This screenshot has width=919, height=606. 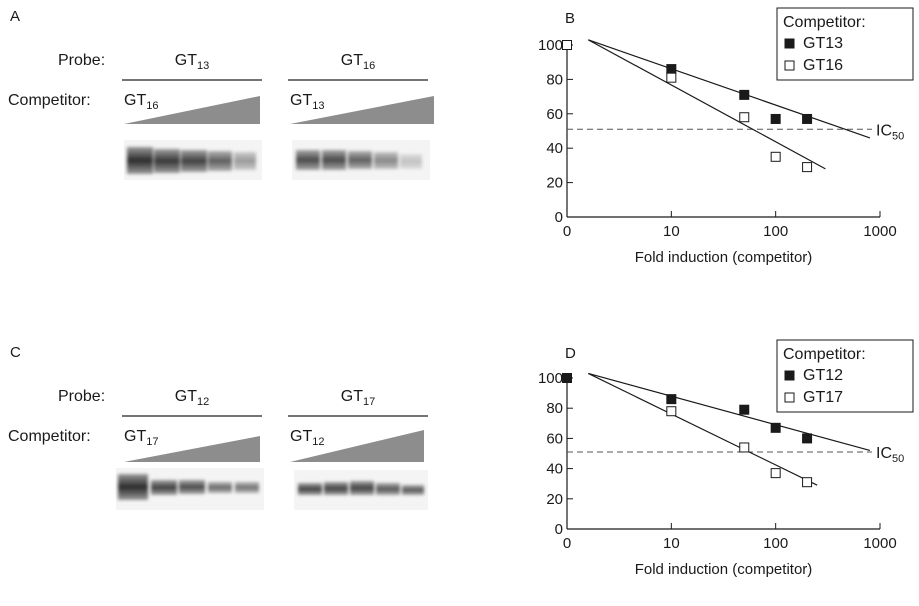 I want to click on lane-competitor: GT17, so click(x=141, y=438).